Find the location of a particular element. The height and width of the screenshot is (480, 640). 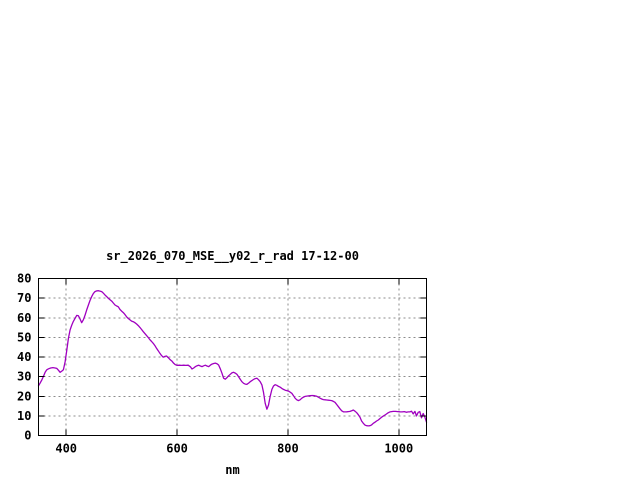

x-axis-label: nm is located at coordinates (232, 470).